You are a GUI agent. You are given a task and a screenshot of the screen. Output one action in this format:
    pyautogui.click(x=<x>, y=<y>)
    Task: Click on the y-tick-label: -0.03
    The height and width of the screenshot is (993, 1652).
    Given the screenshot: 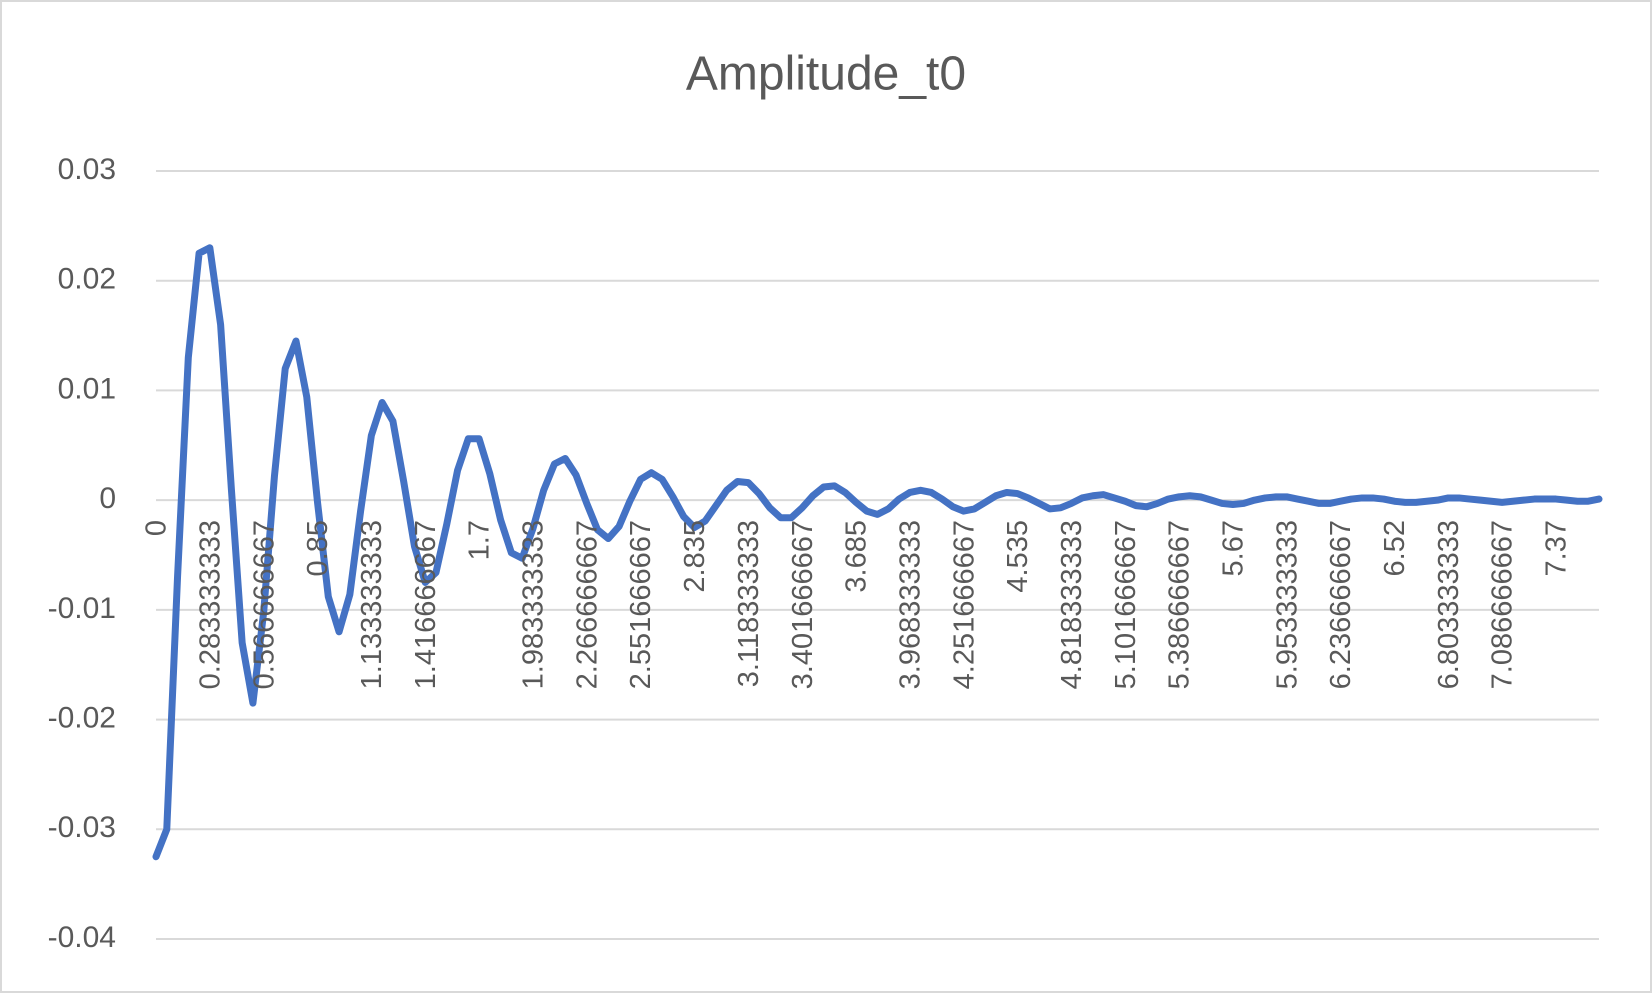 What is the action you would take?
    pyautogui.click(x=82, y=827)
    